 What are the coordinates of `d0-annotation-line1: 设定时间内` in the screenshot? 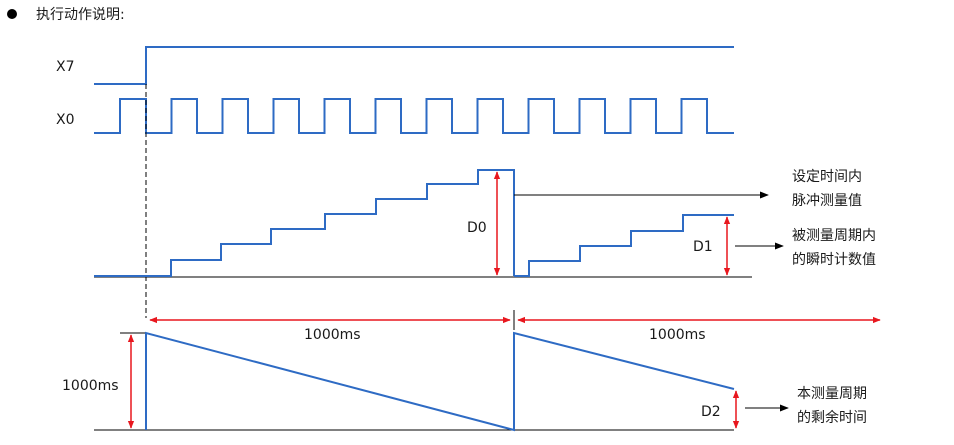 It's located at (827, 177).